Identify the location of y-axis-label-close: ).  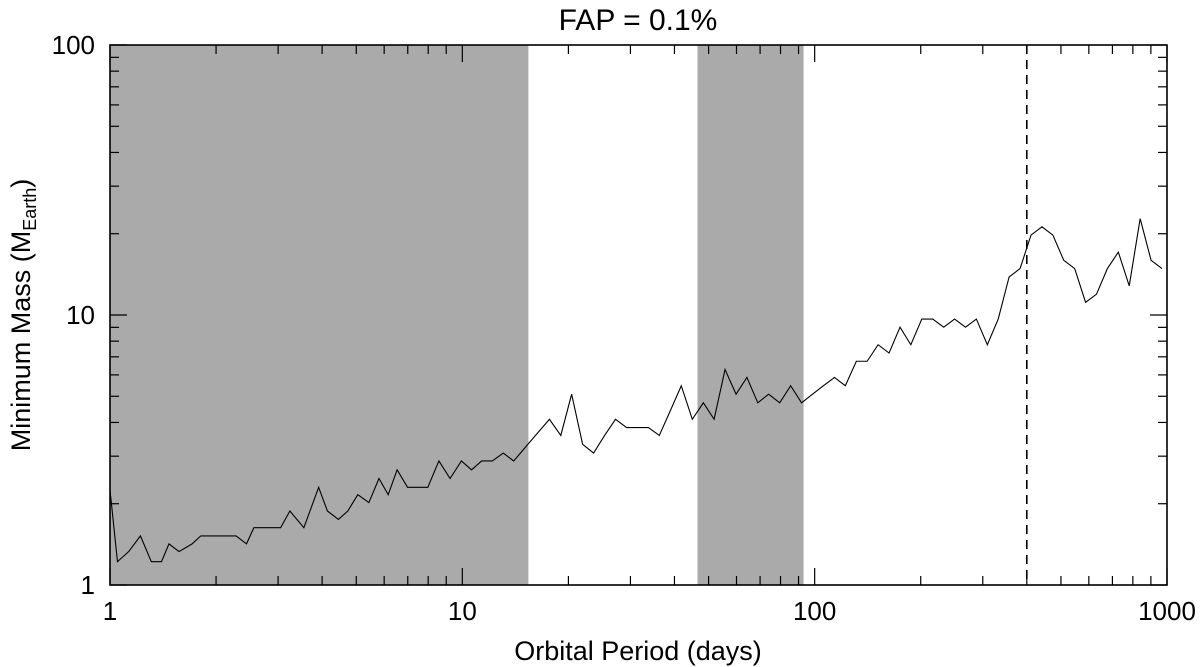
(21, 183).